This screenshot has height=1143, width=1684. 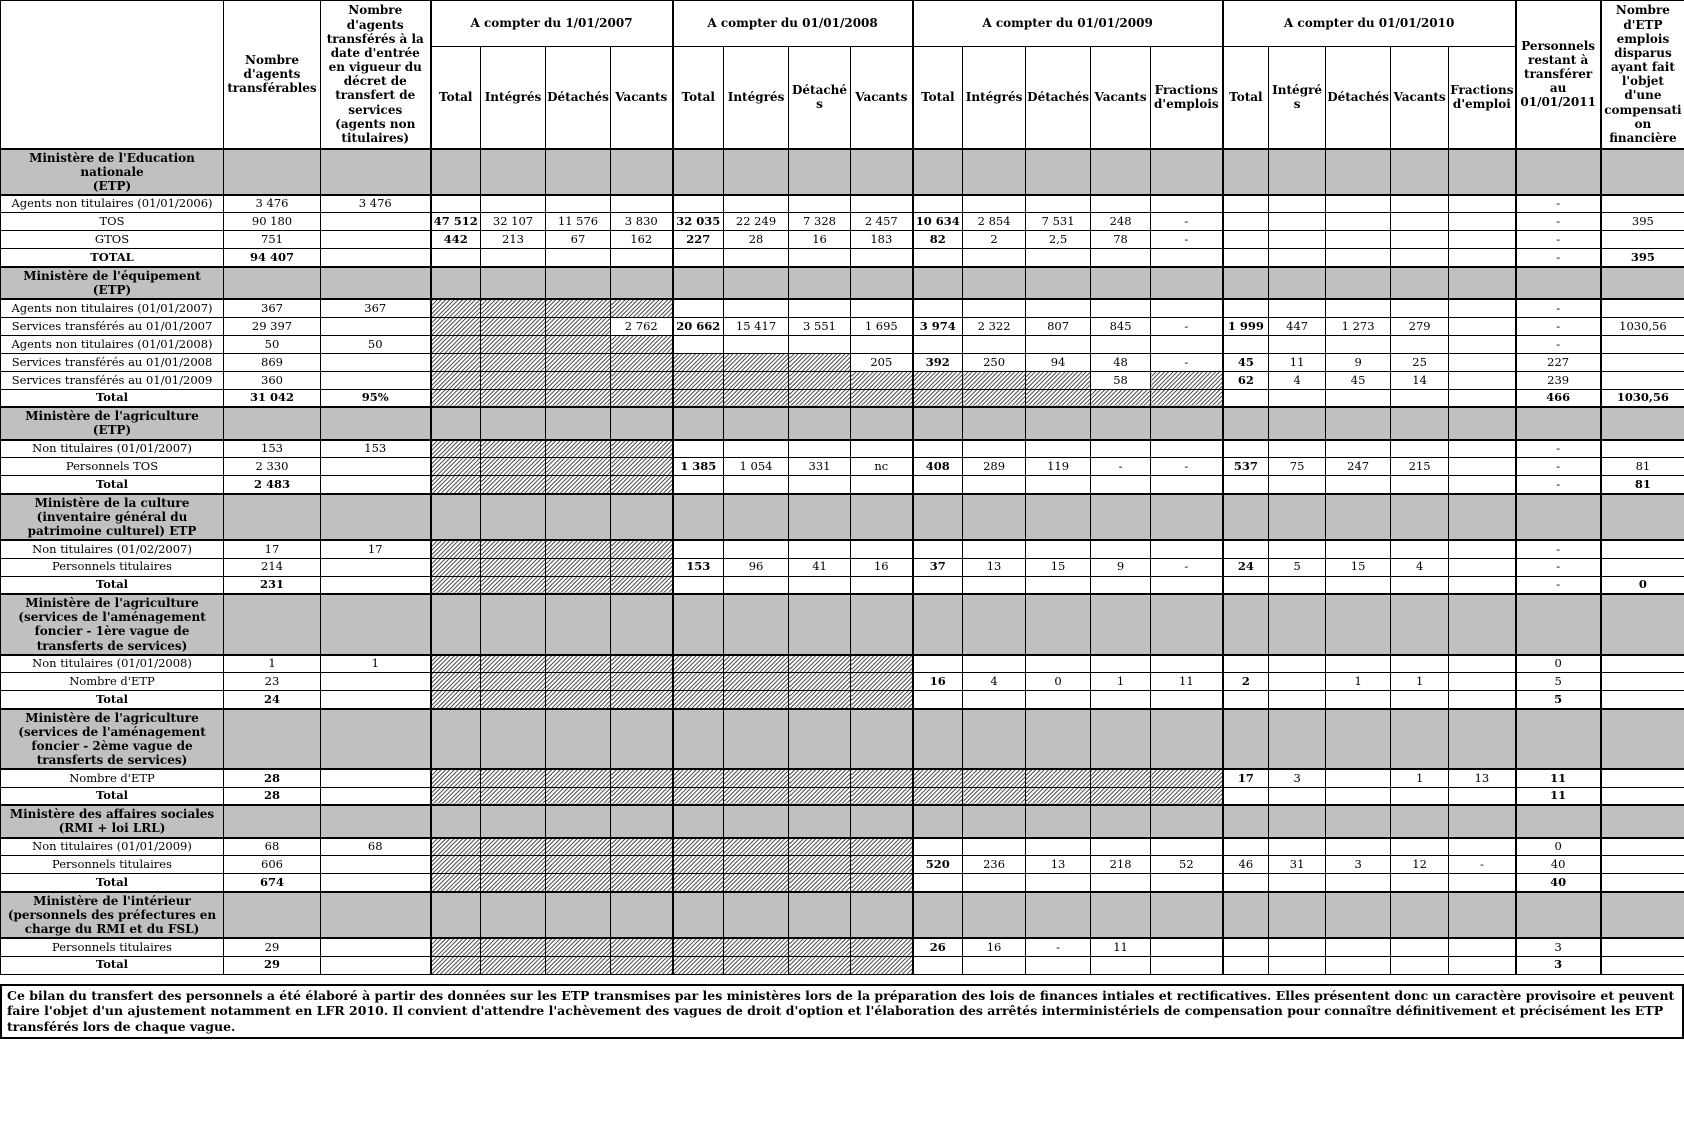 What do you see at coordinates (1358, 682) in the screenshot?
I see `table-cell: 1` at bounding box center [1358, 682].